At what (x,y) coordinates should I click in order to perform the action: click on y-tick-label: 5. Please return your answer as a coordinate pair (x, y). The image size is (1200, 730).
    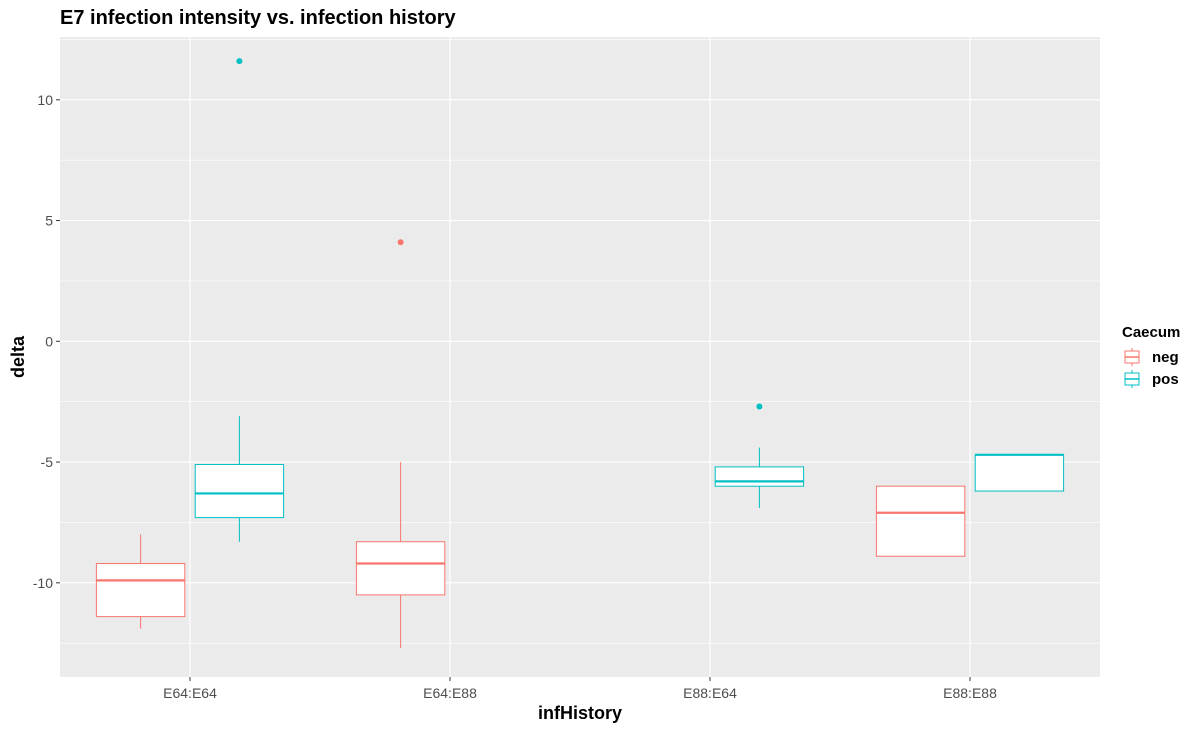
    Looking at the image, I should click on (49, 221).